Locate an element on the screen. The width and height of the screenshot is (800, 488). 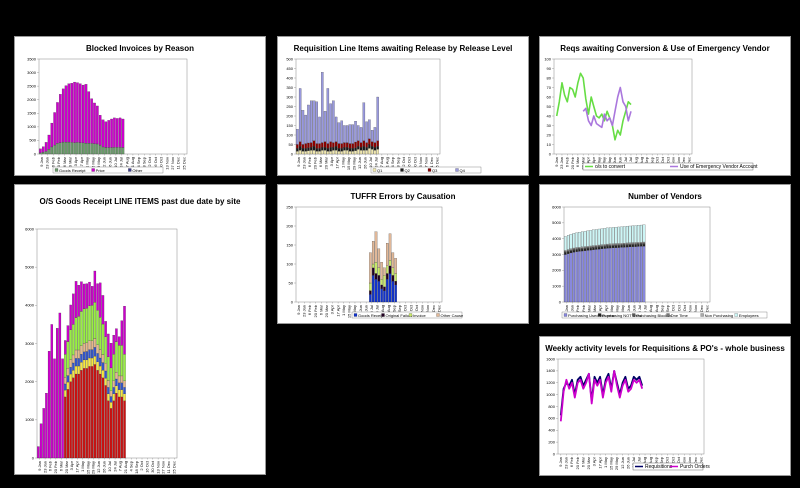
plot-area is located at coordinates (631, 406).